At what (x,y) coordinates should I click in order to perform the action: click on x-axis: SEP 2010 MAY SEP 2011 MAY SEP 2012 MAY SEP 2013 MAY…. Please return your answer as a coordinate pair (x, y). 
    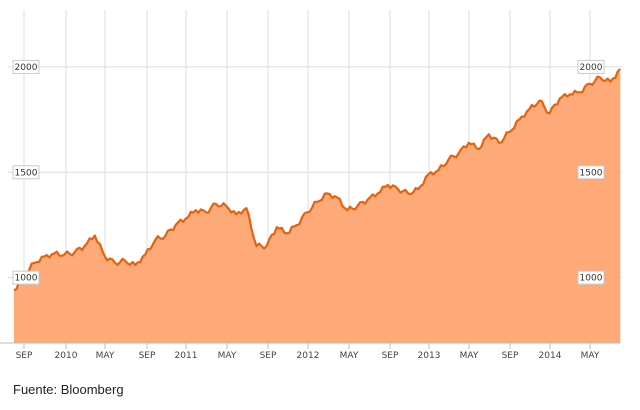
    Looking at the image, I should click on (310, 351).